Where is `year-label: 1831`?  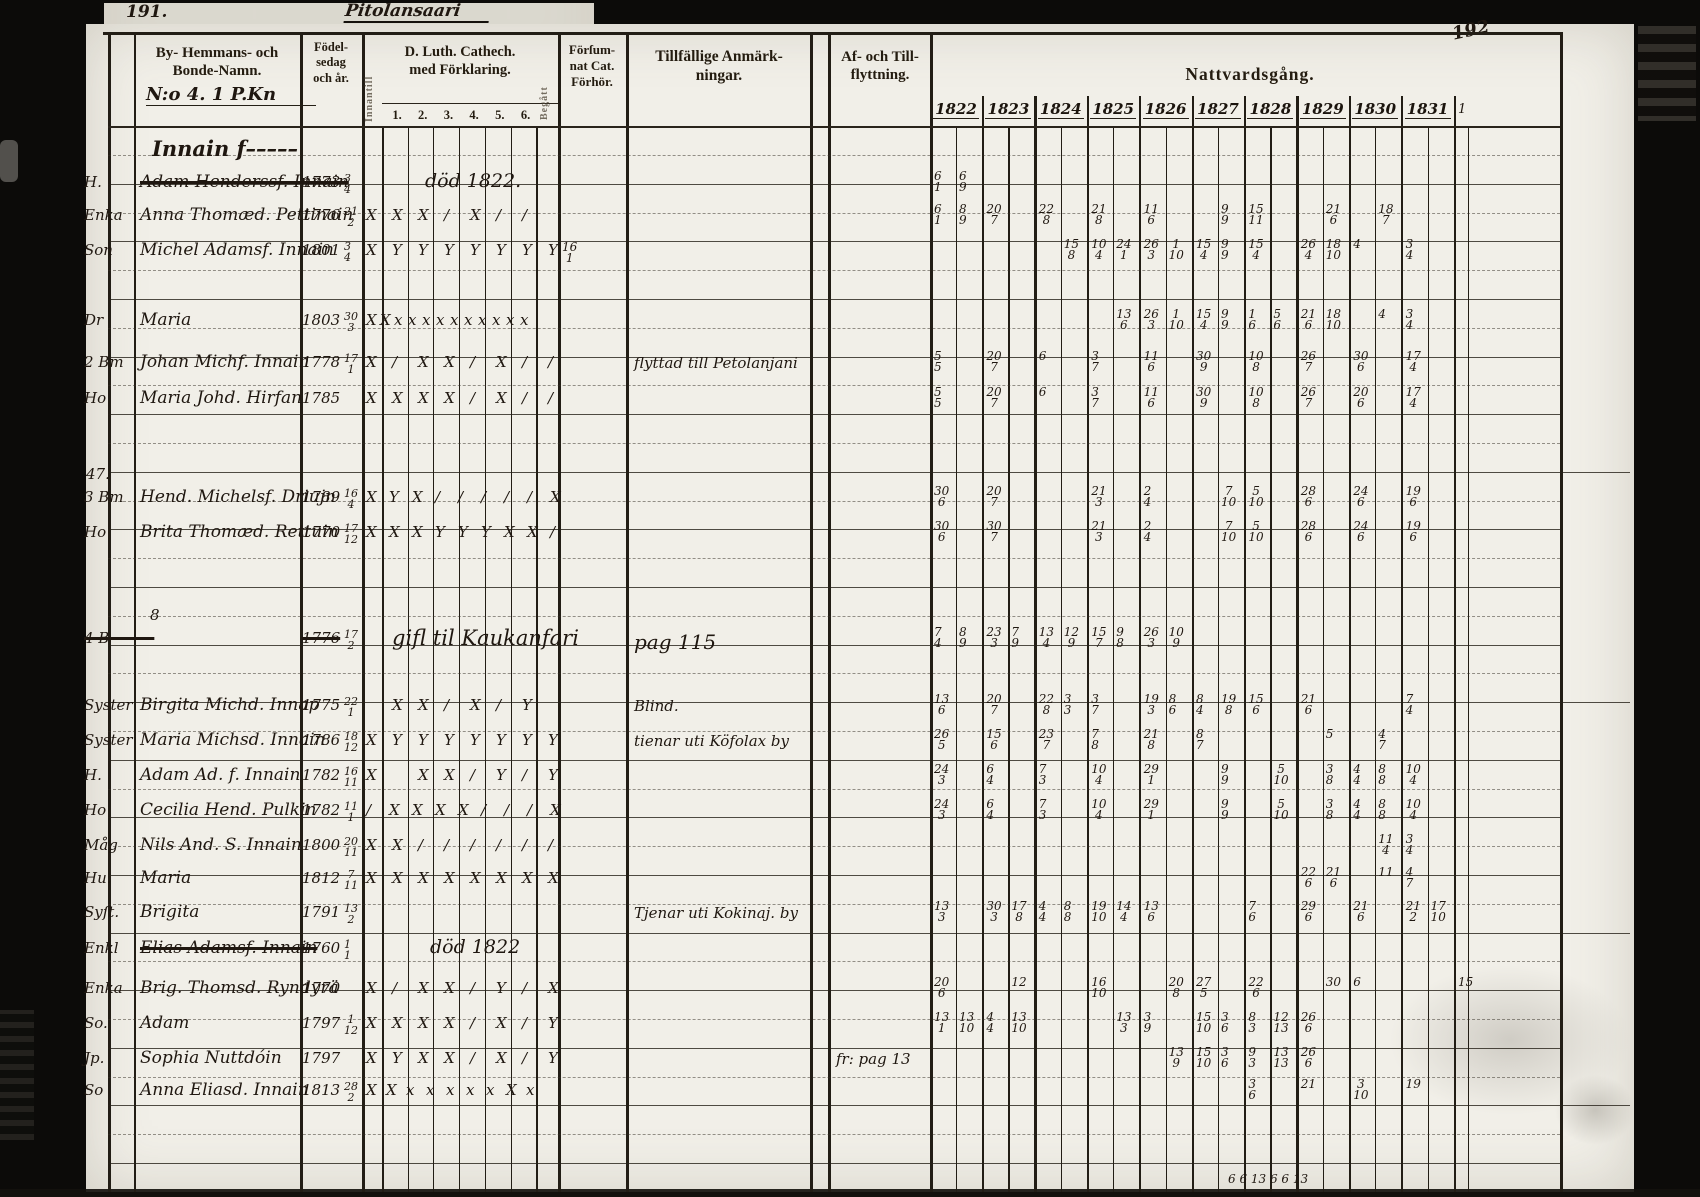 year-label: 1831 is located at coordinates (1427, 109).